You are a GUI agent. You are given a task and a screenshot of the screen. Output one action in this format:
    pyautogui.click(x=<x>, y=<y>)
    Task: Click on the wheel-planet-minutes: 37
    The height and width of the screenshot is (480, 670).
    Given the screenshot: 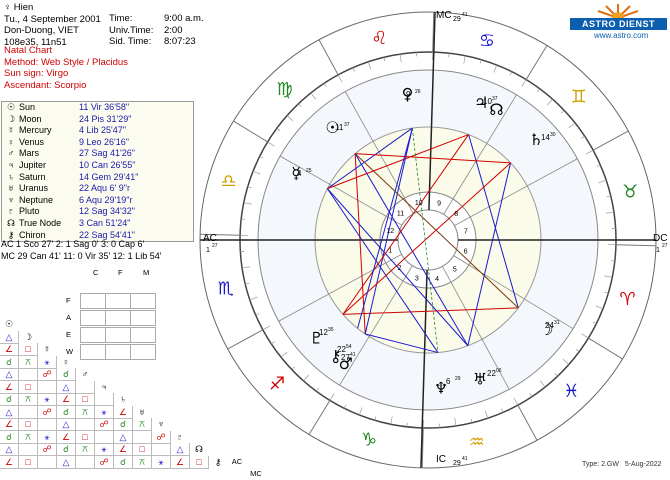 What is the action you would take?
    pyautogui.click(x=347, y=125)
    